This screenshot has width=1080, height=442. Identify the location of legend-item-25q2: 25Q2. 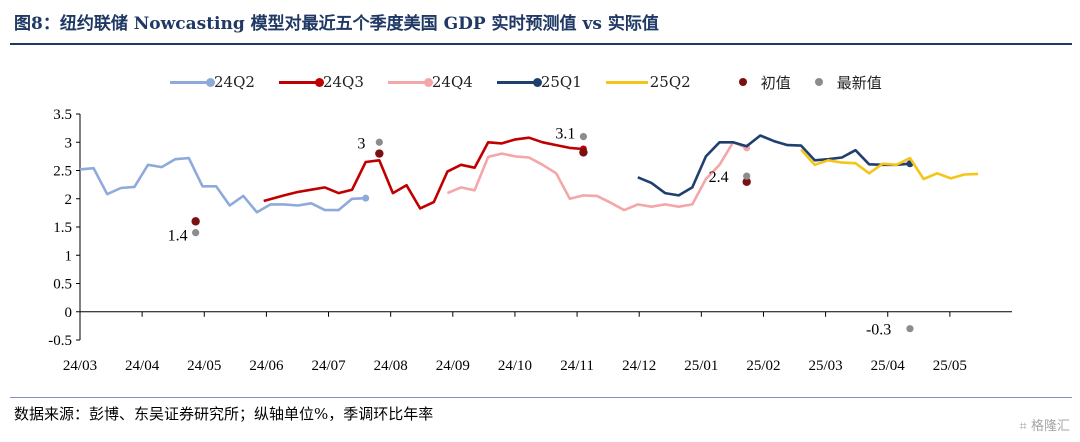
(648, 82).